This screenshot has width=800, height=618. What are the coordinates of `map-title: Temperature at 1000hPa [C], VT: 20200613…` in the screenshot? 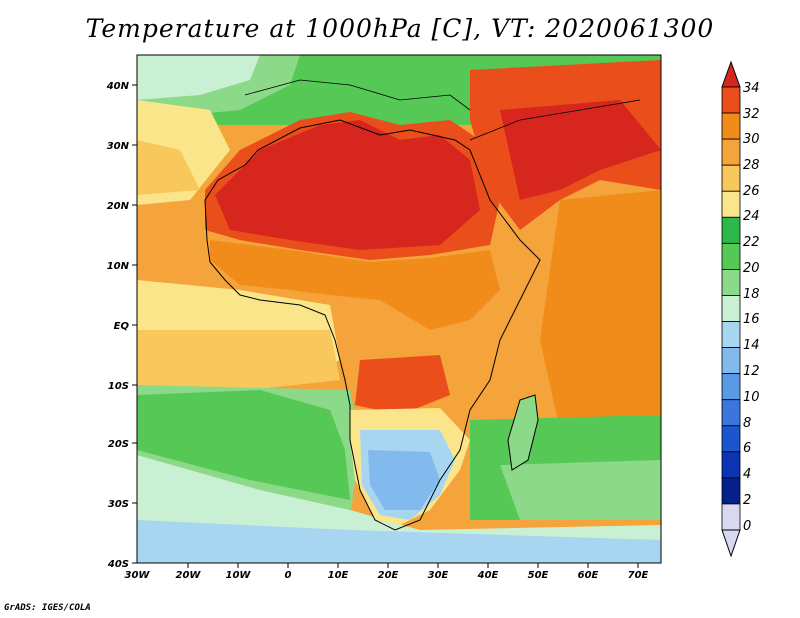 It's located at (400, 28).